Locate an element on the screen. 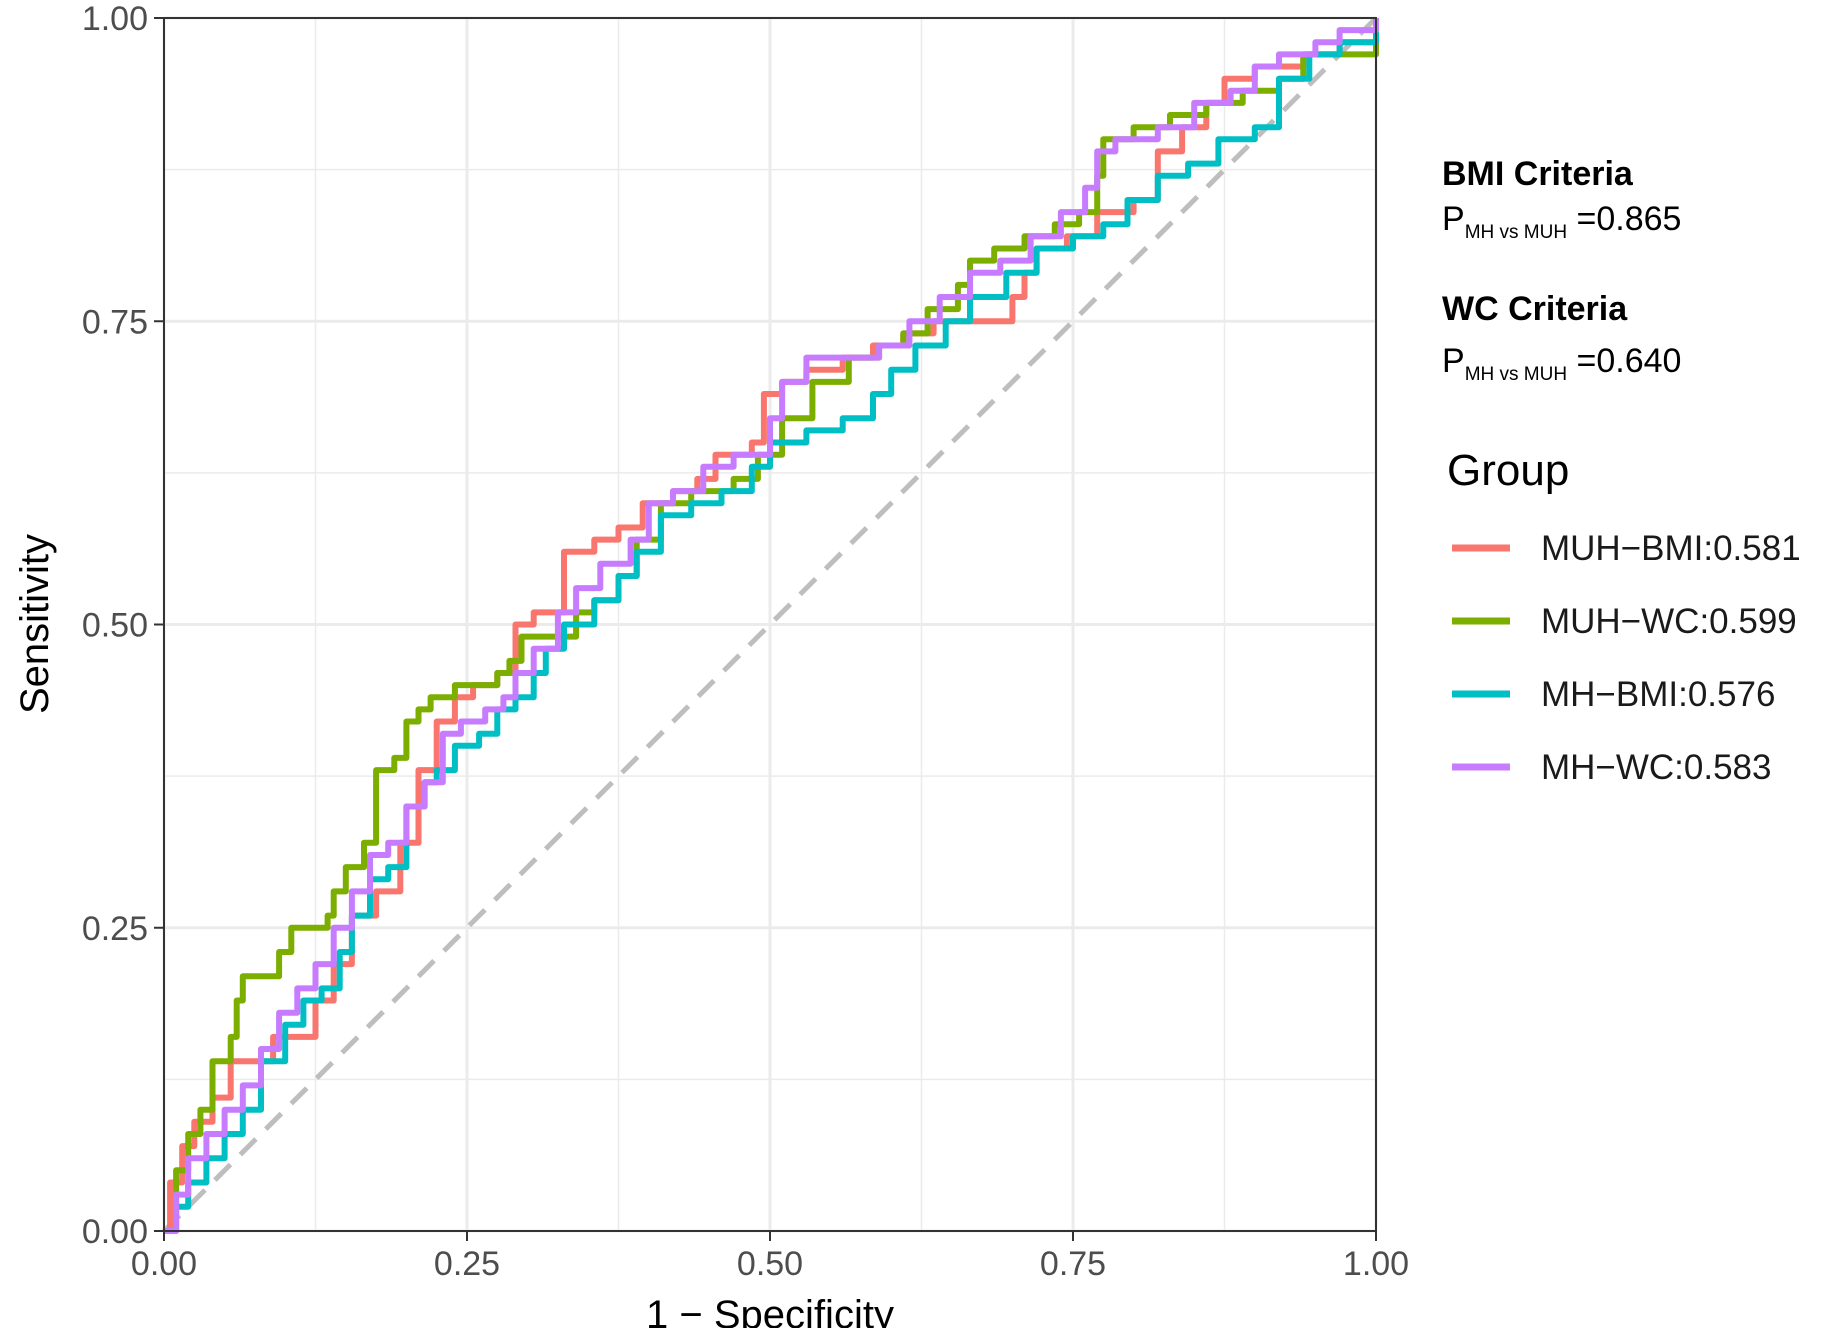 Image resolution: width=1822 pixels, height=1328 pixels. x-axis-title: 1 − Specificity is located at coordinates (770, 1310).